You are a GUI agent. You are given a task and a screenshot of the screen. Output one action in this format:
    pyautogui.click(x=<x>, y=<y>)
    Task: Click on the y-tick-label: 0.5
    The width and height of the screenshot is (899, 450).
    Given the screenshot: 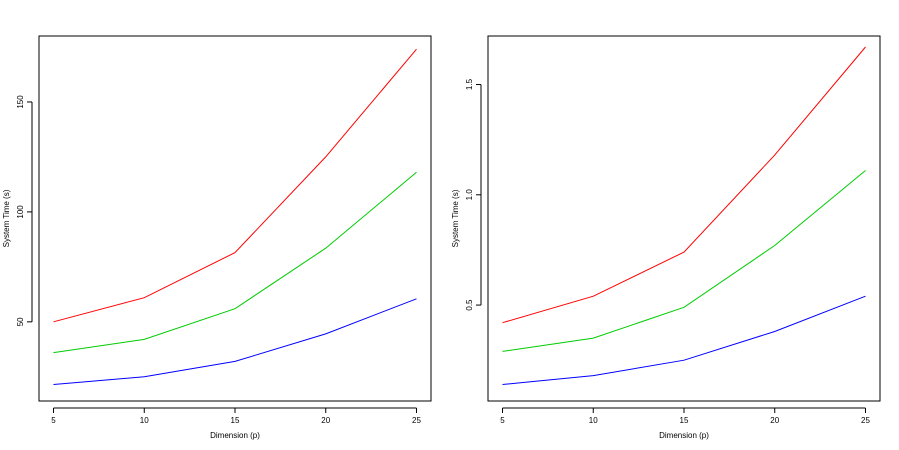 What is the action you would take?
    pyautogui.click(x=469, y=305)
    